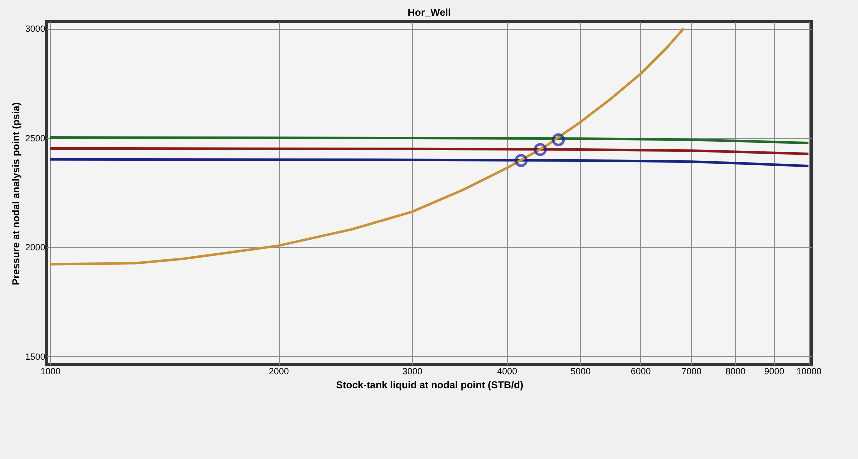 The width and height of the screenshot is (858, 459). I want to click on y-tick-label: 1500, so click(35, 357).